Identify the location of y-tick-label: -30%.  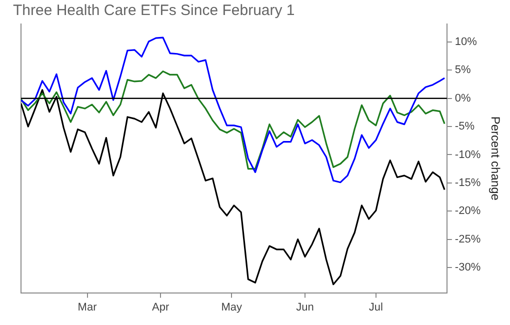
(467, 267).